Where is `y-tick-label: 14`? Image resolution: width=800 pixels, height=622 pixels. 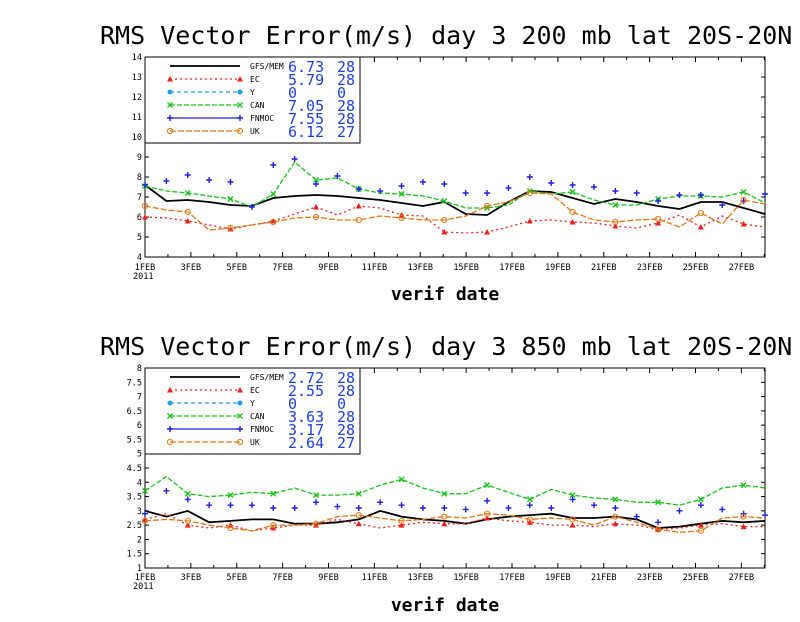
y-tick-label: 14 is located at coordinates (137, 58).